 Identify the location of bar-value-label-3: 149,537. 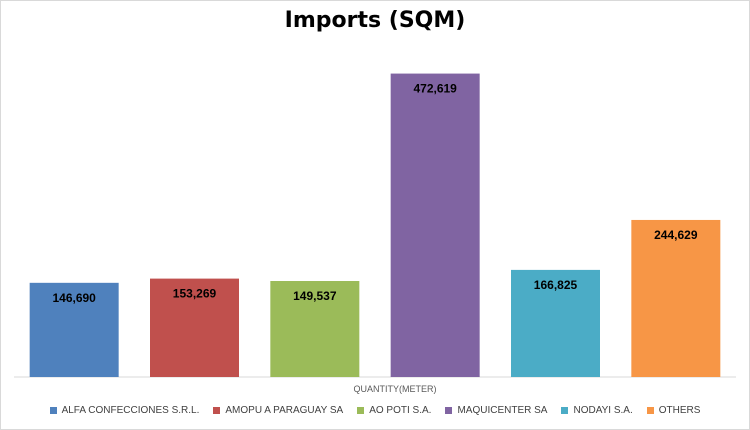
(315, 296).